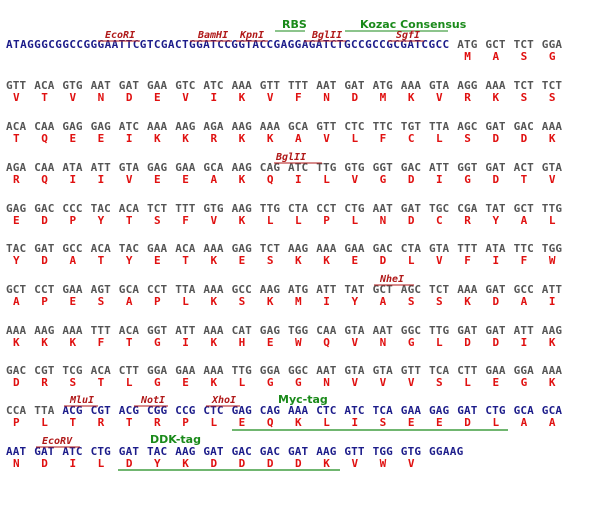  Describe the element at coordinates (495, 44) in the screenshot. I see `codon: GCT` at that location.